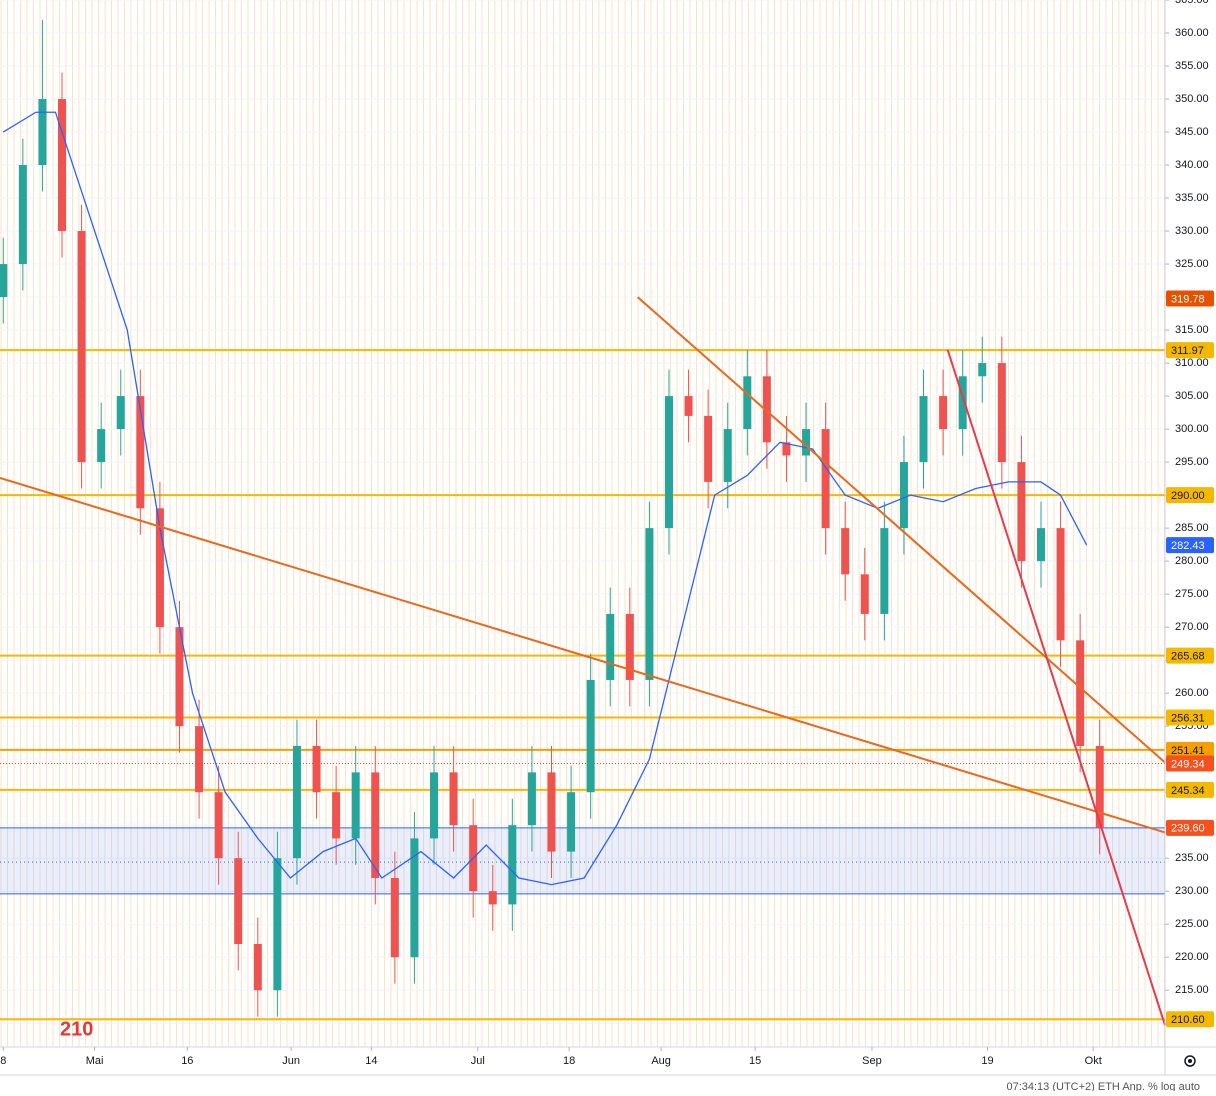 This screenshot has width=1216, height=1096. Describe the element at coordinates (1192, 528) in the screenshot. I see `y-tick-label: 285.00` at that location.